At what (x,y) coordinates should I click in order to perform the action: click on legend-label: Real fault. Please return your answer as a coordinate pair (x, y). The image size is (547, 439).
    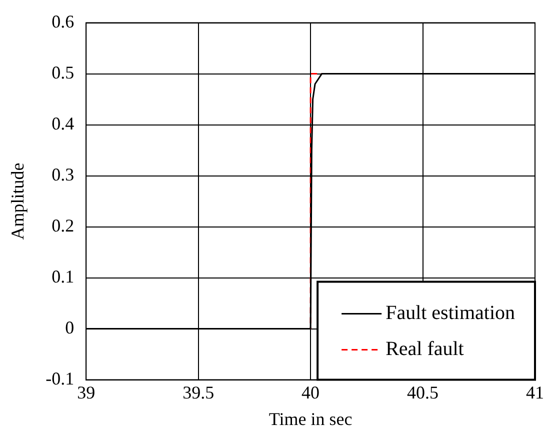
    Looking at the image, I should click on (425, 349).